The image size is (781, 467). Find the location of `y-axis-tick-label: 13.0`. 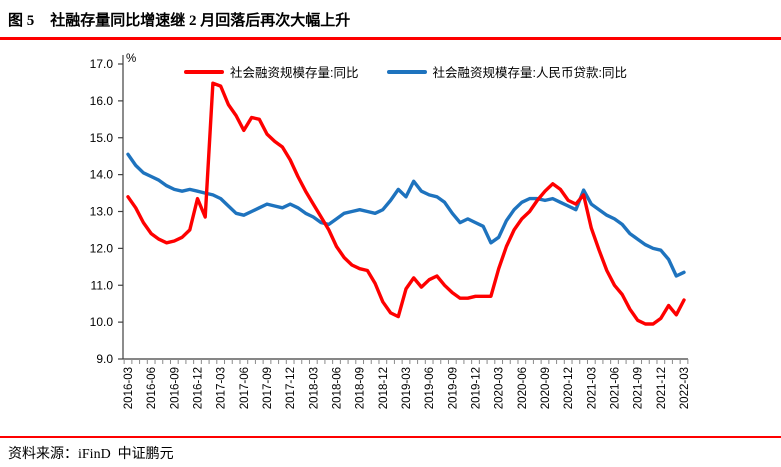

y-axis-tick-label: 13.0 is located at coordinates (102, 212).